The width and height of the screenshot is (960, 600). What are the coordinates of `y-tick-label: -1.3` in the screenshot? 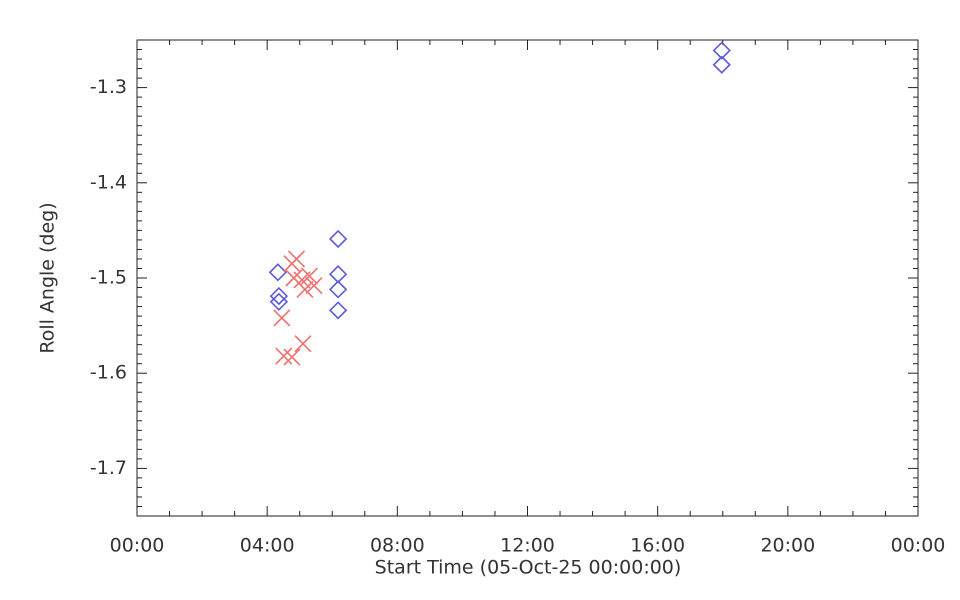 It's located at (108, 87).